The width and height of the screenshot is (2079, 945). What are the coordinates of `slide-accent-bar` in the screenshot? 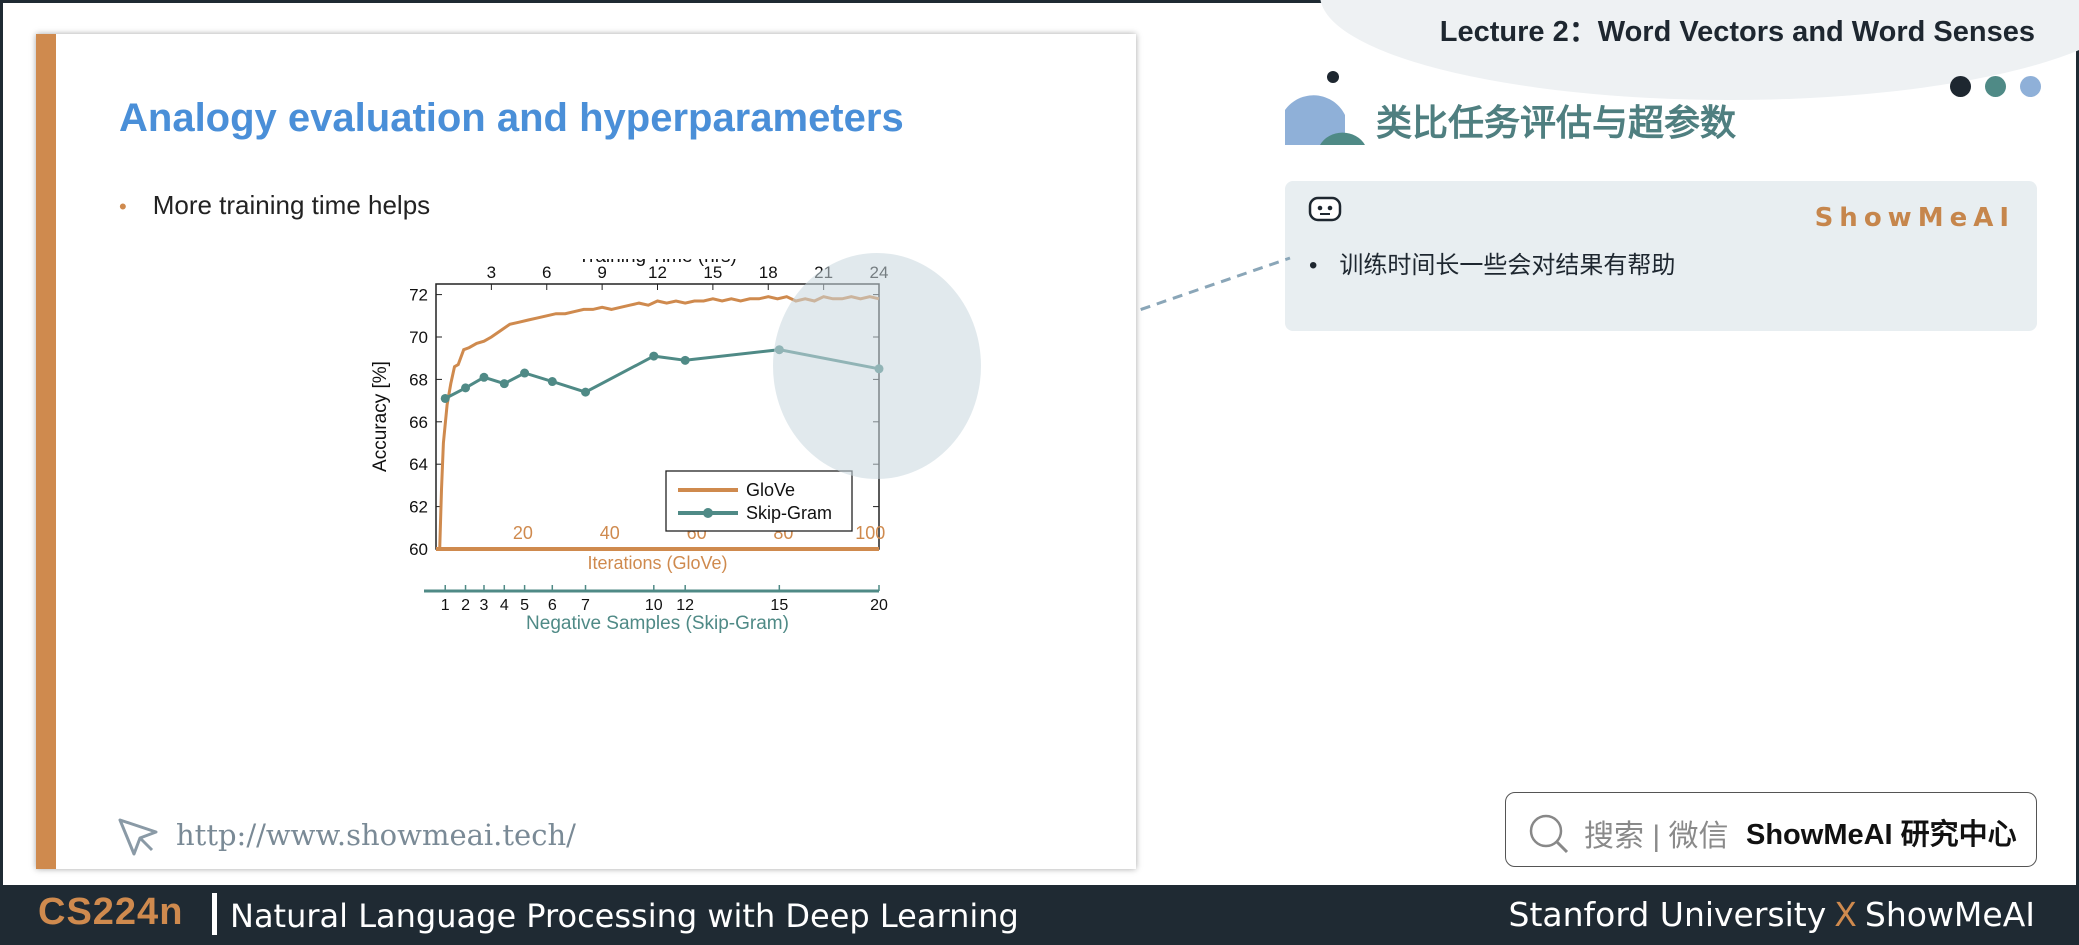 It's located at (46, 451).